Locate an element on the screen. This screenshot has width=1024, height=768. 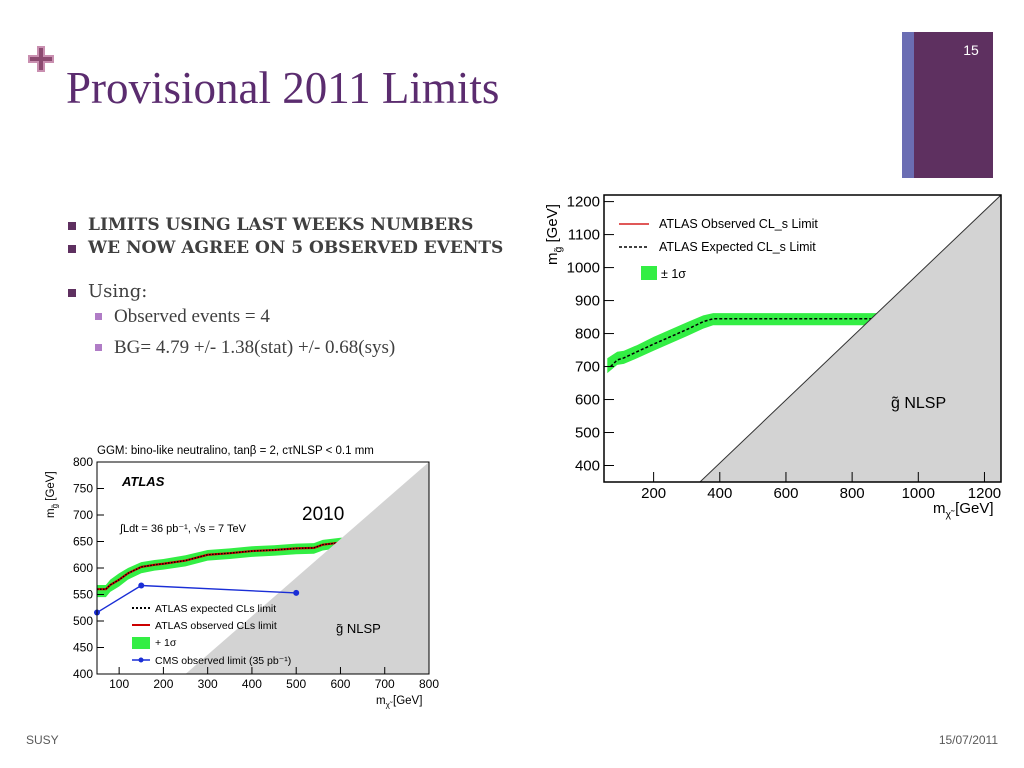
bullet-item: Using: is located at coordinates (303, 292).